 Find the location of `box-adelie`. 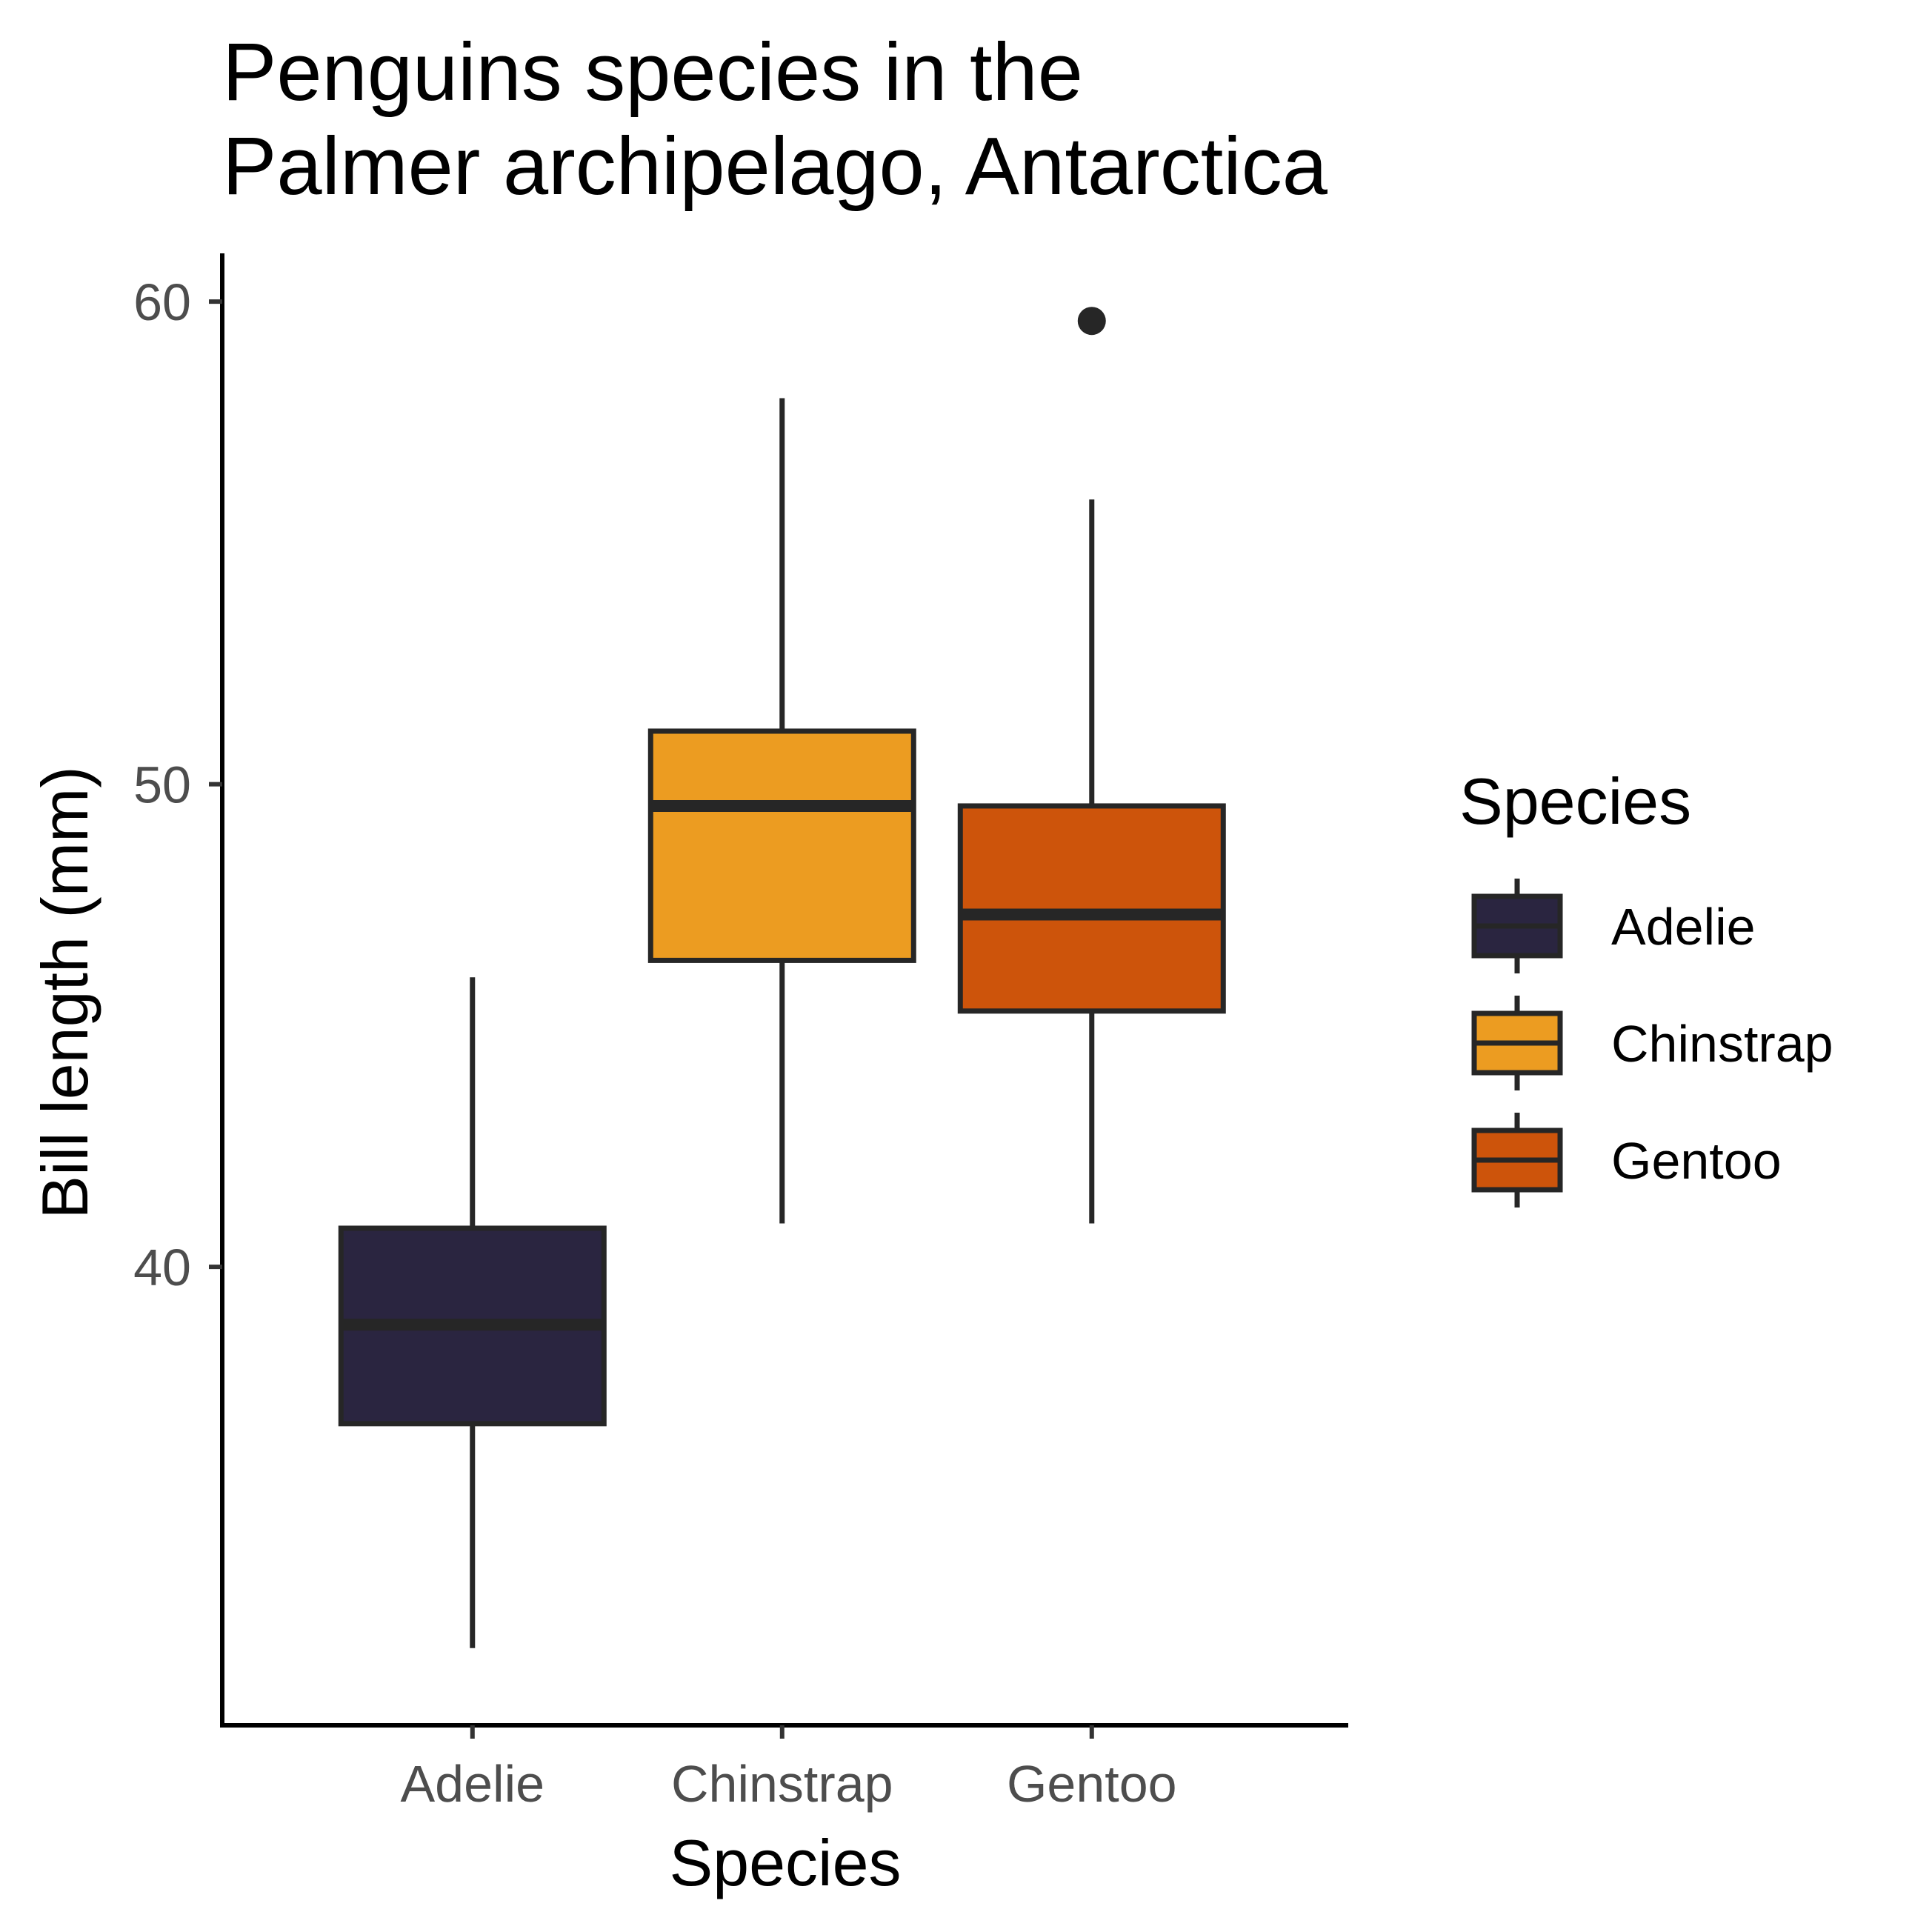

box-adelie is located at coordinates (473, 1313).